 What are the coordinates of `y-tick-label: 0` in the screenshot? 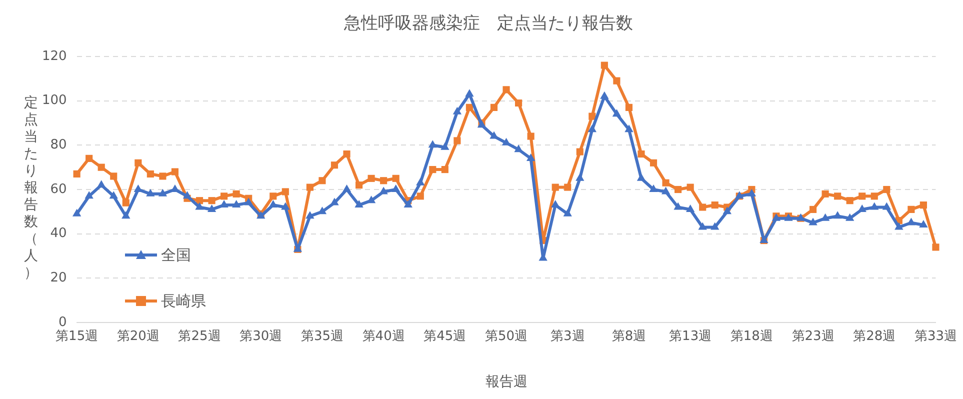 It's located at (62, 322).